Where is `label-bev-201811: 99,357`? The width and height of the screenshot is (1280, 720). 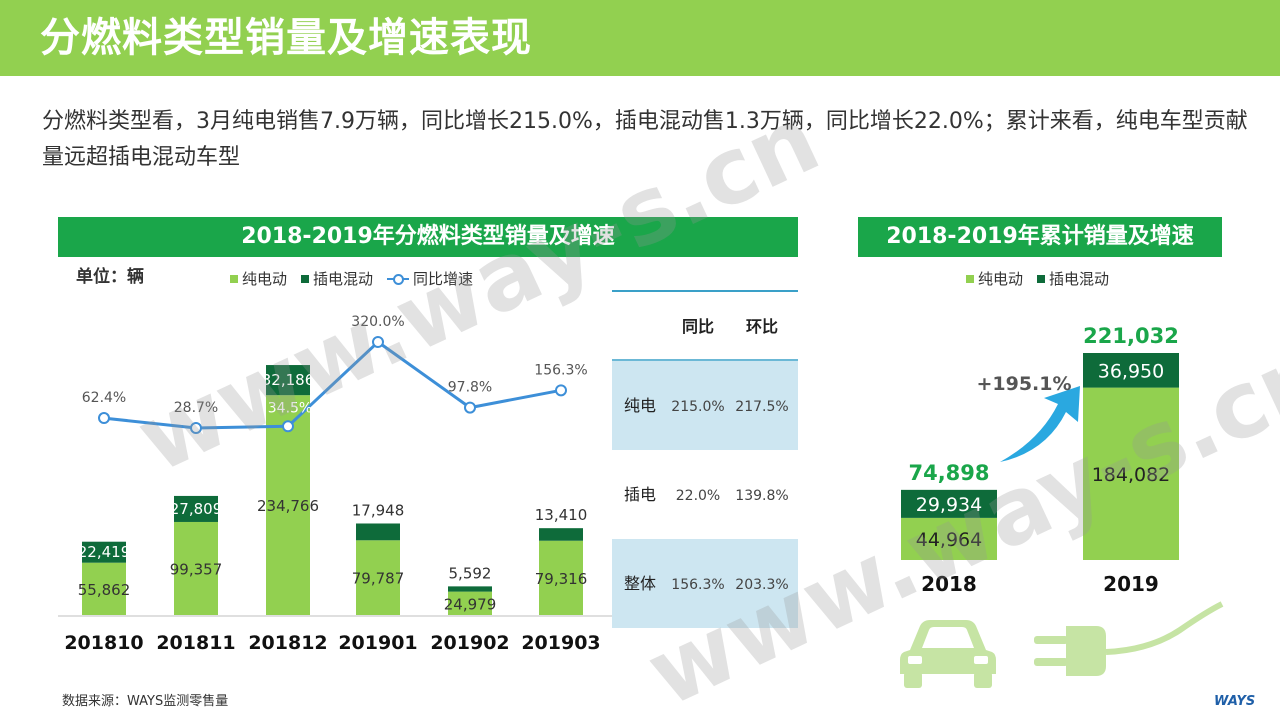
label-bev-201811: 99,357 is located at coordinates (196, 569).